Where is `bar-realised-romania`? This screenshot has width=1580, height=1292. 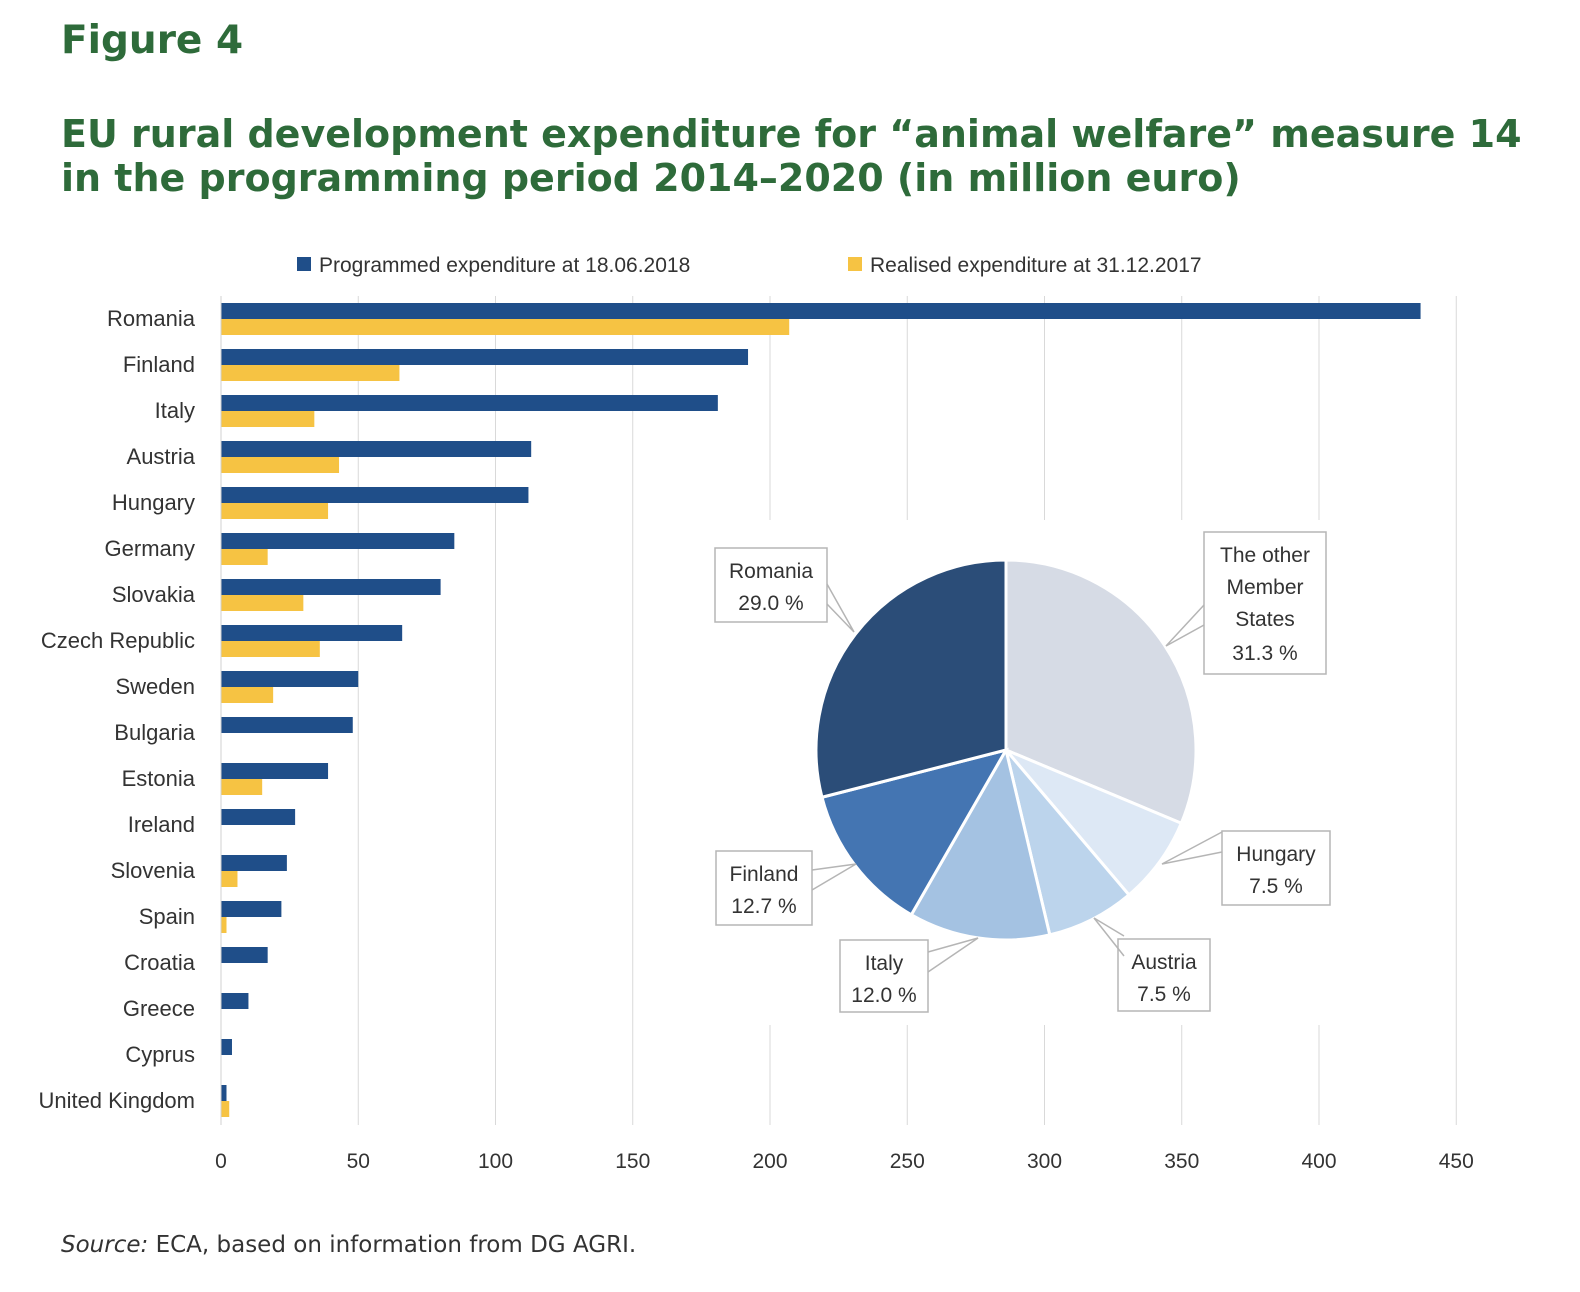 bar-realised-romania is located at coordinates (505, 327).